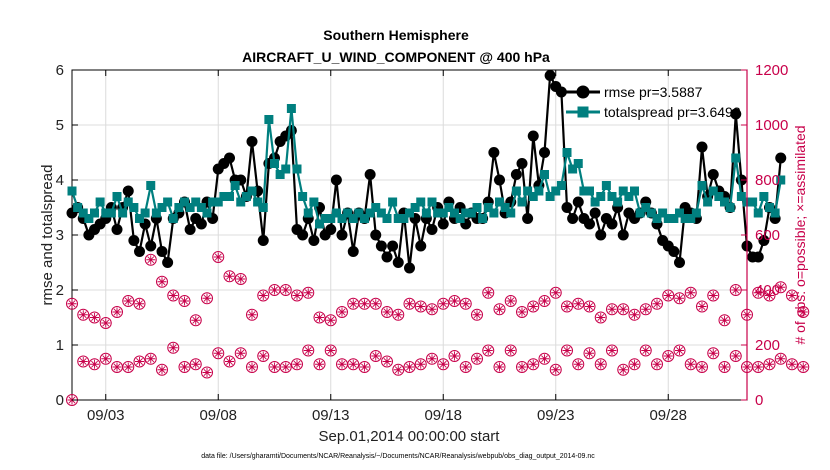 Image resolution: width=830 pixels, height=470 pixels. I want to click on y-tick-label: 3, so click(60, 235).